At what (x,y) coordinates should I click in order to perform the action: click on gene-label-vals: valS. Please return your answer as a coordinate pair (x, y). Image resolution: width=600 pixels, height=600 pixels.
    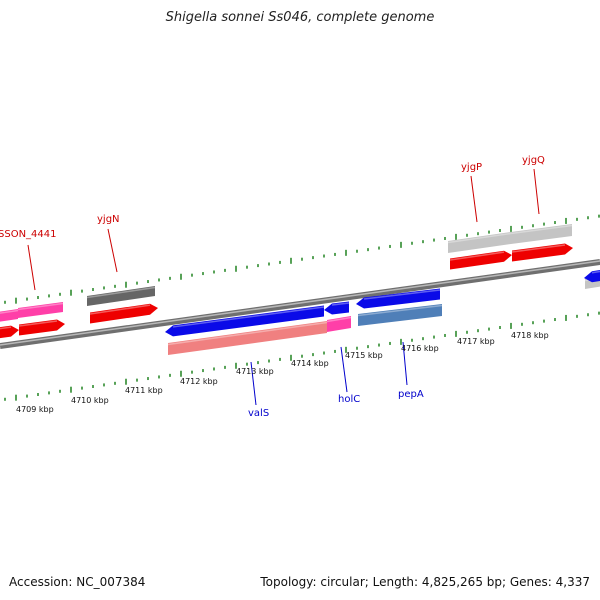
    Looking at the image, I should click on (258, 413).